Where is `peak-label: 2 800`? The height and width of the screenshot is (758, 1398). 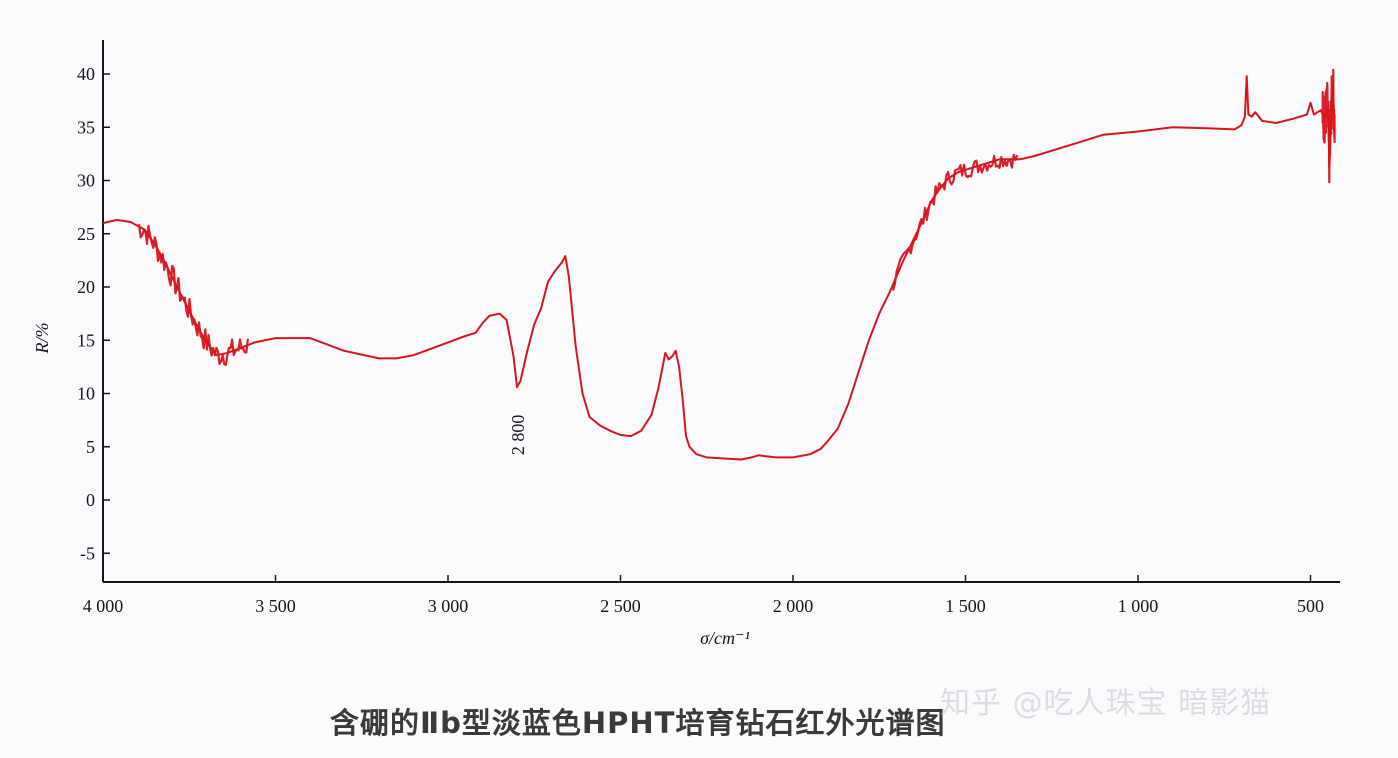
peak-label: 2 800 is located at coordinates (518, 435).